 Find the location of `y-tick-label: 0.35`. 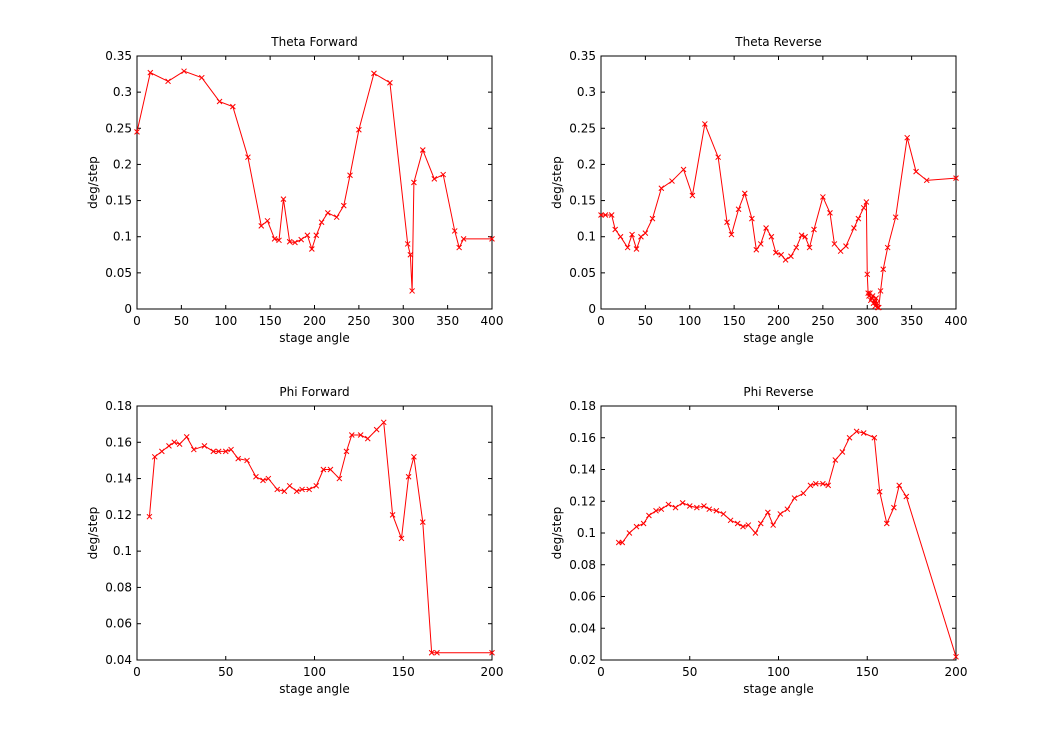

y-tick-label: 0.35 is located at coordinates (118, 56).